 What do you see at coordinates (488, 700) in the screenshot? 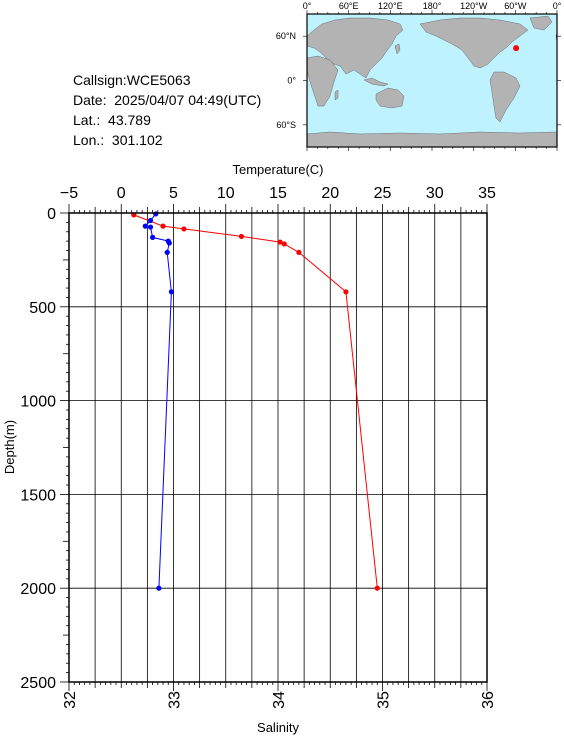
I see `salinity-tick-label: 36` at bounding box center [488, 700].